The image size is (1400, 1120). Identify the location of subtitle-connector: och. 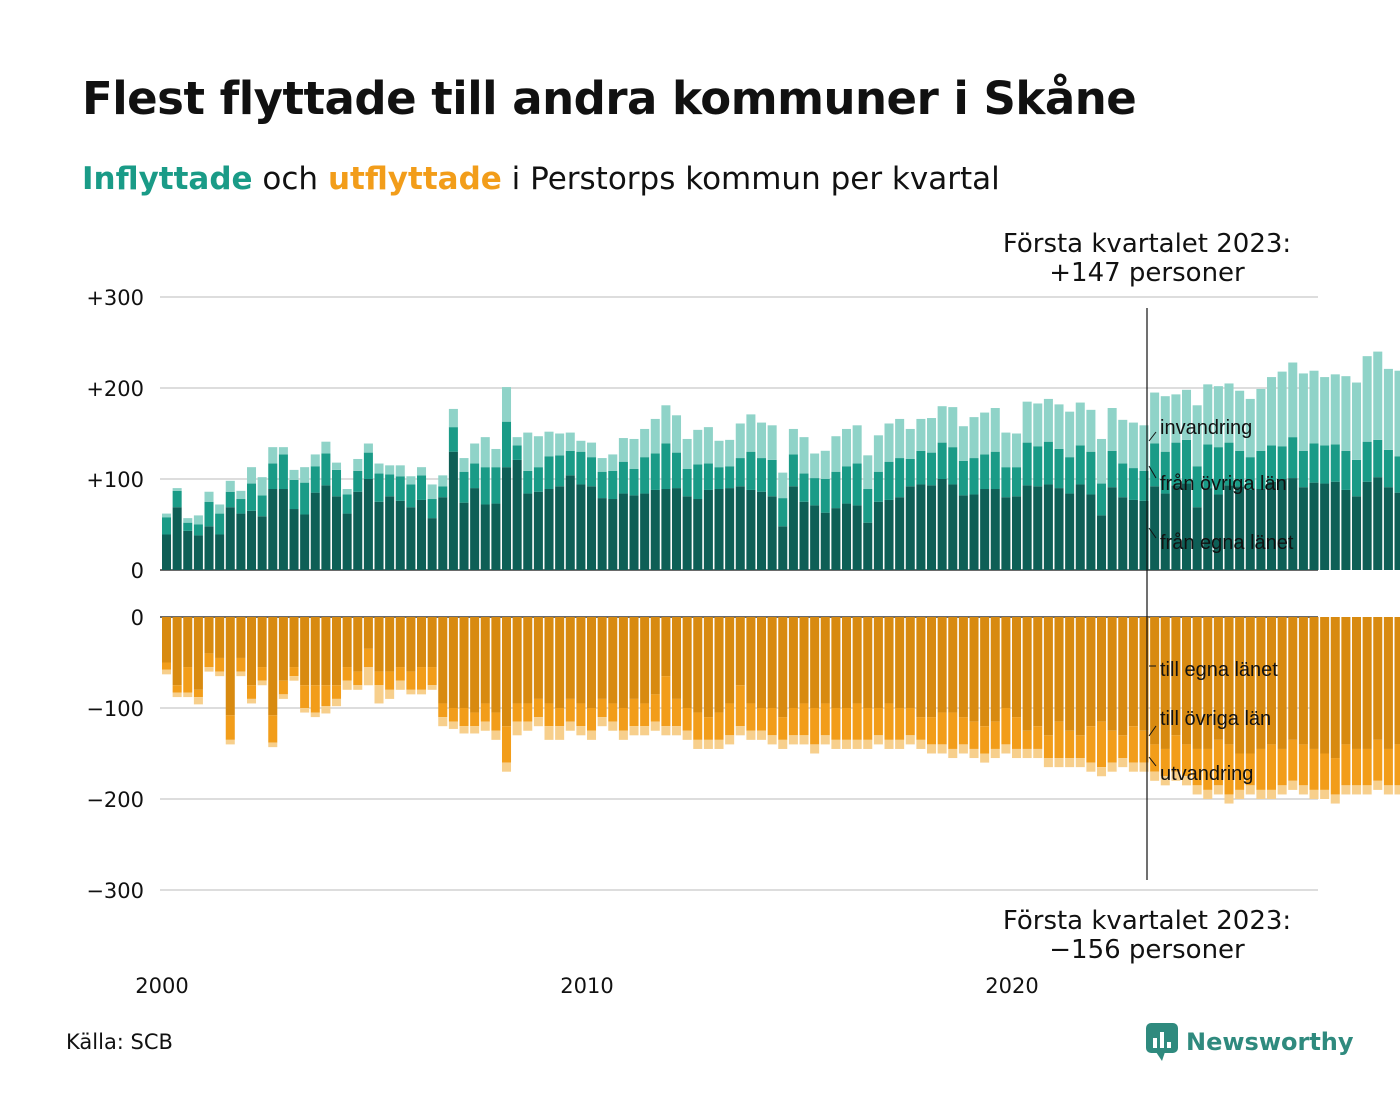
(290, 179).